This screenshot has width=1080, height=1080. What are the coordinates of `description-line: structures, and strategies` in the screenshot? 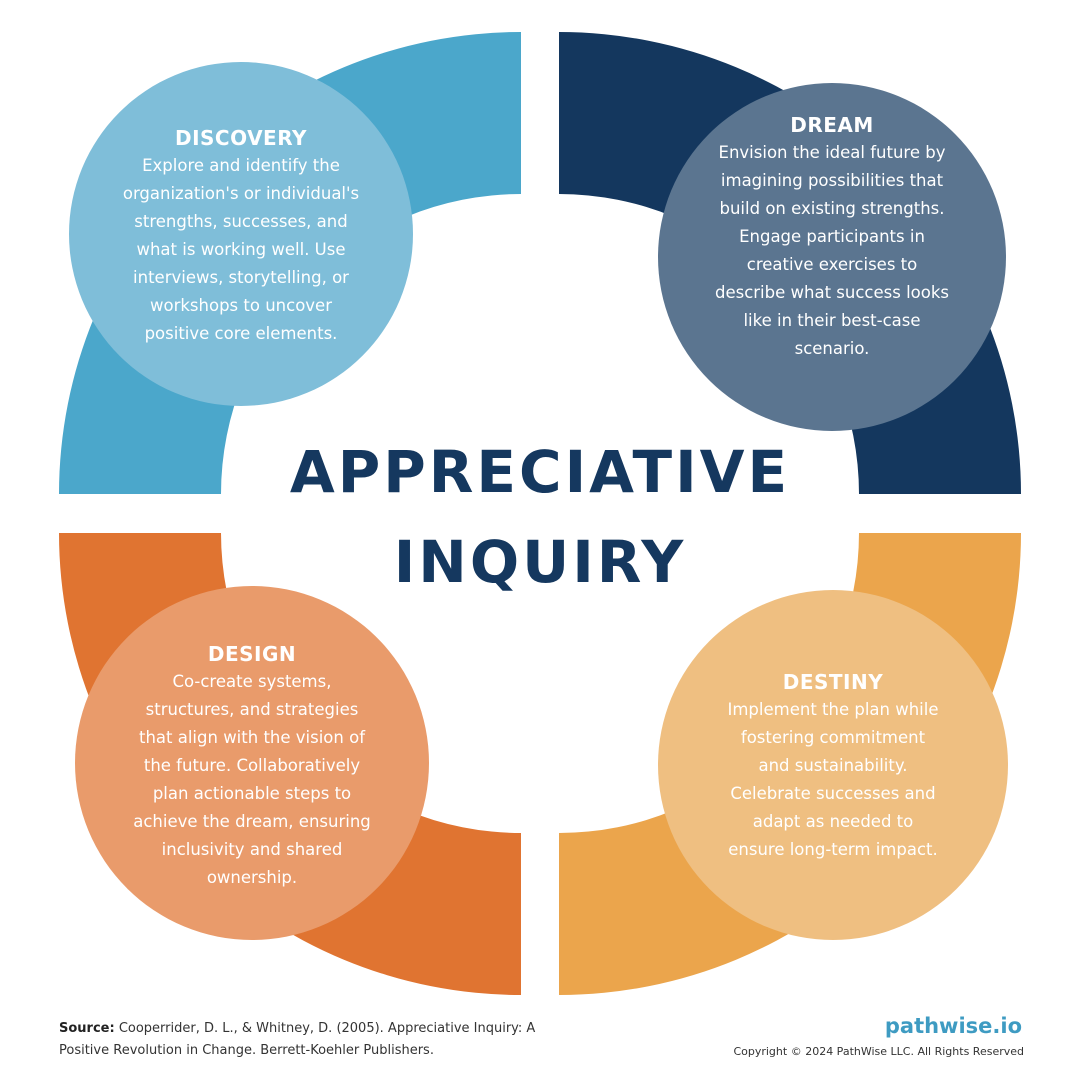 It's located at (252, 709).